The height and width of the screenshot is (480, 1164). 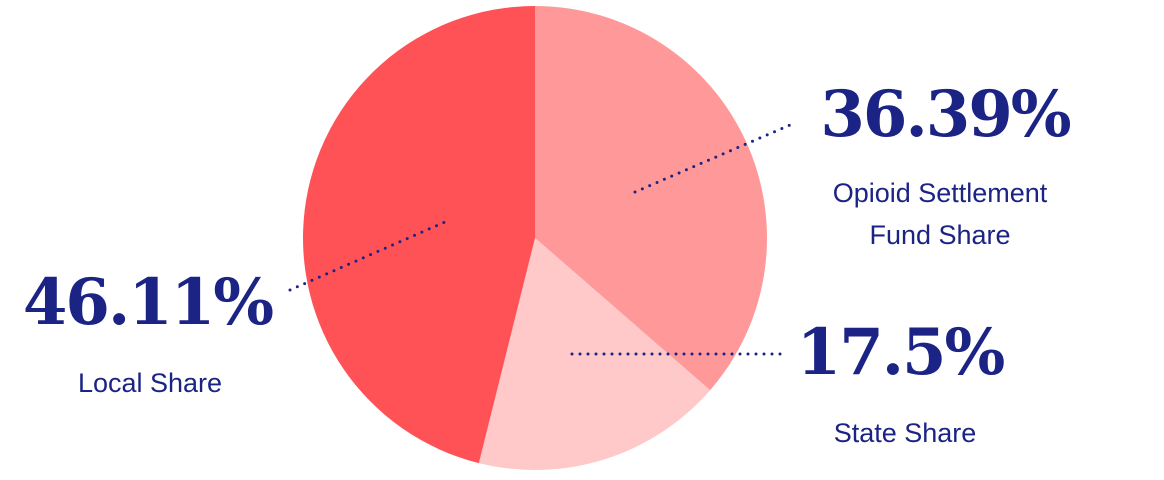 I want to click on value-label: 46.11%, so click(x=148, y=302).